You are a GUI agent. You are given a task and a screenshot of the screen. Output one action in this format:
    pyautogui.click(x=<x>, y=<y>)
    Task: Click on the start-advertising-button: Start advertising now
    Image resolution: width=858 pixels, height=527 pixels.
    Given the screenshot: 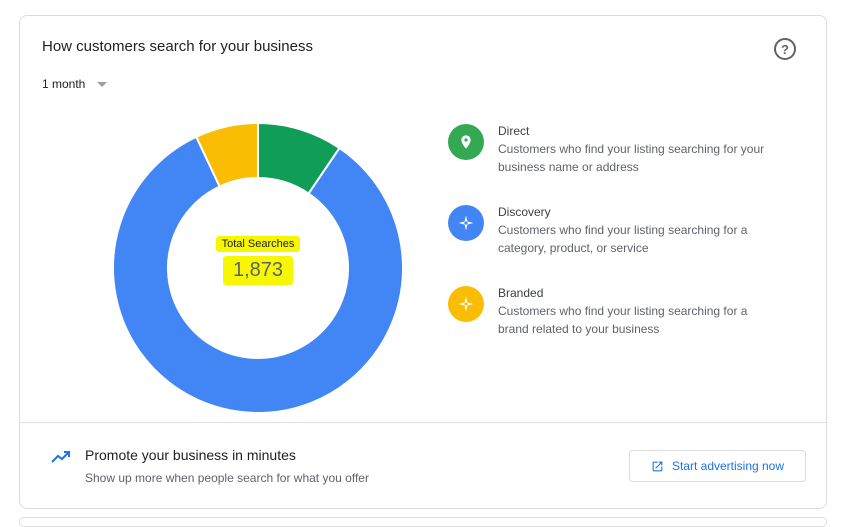 What is the action you would take?
    pyautogui.click(x=717, y=466)
    